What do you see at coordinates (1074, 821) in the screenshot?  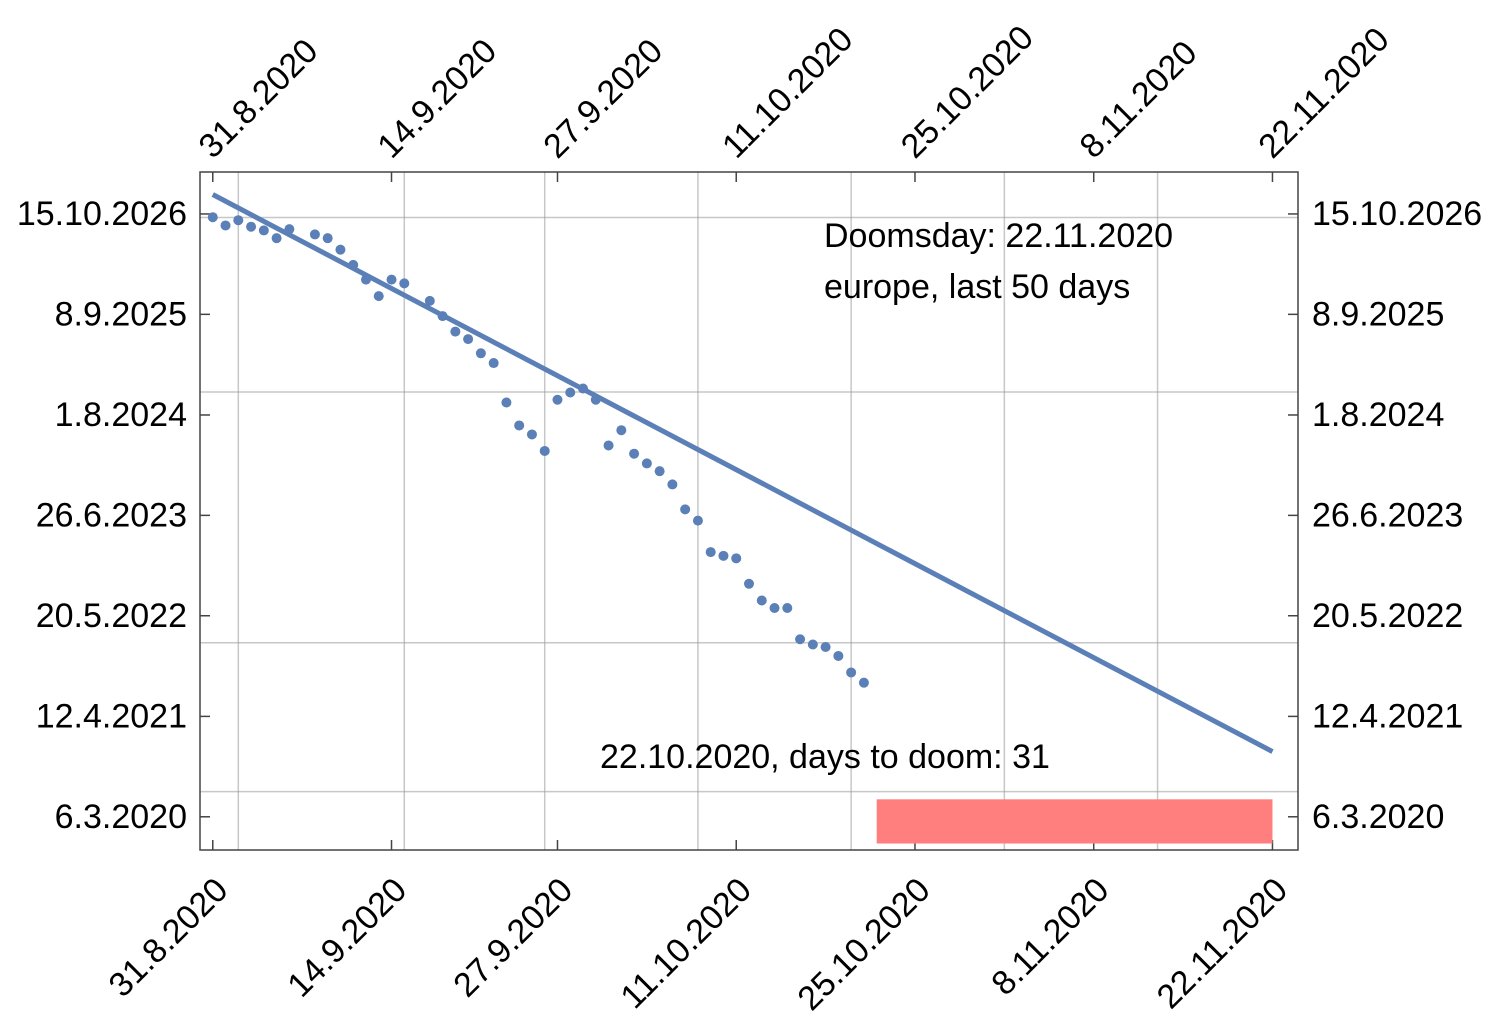 I see `doom-bar` at bounding box center [1074, 821].